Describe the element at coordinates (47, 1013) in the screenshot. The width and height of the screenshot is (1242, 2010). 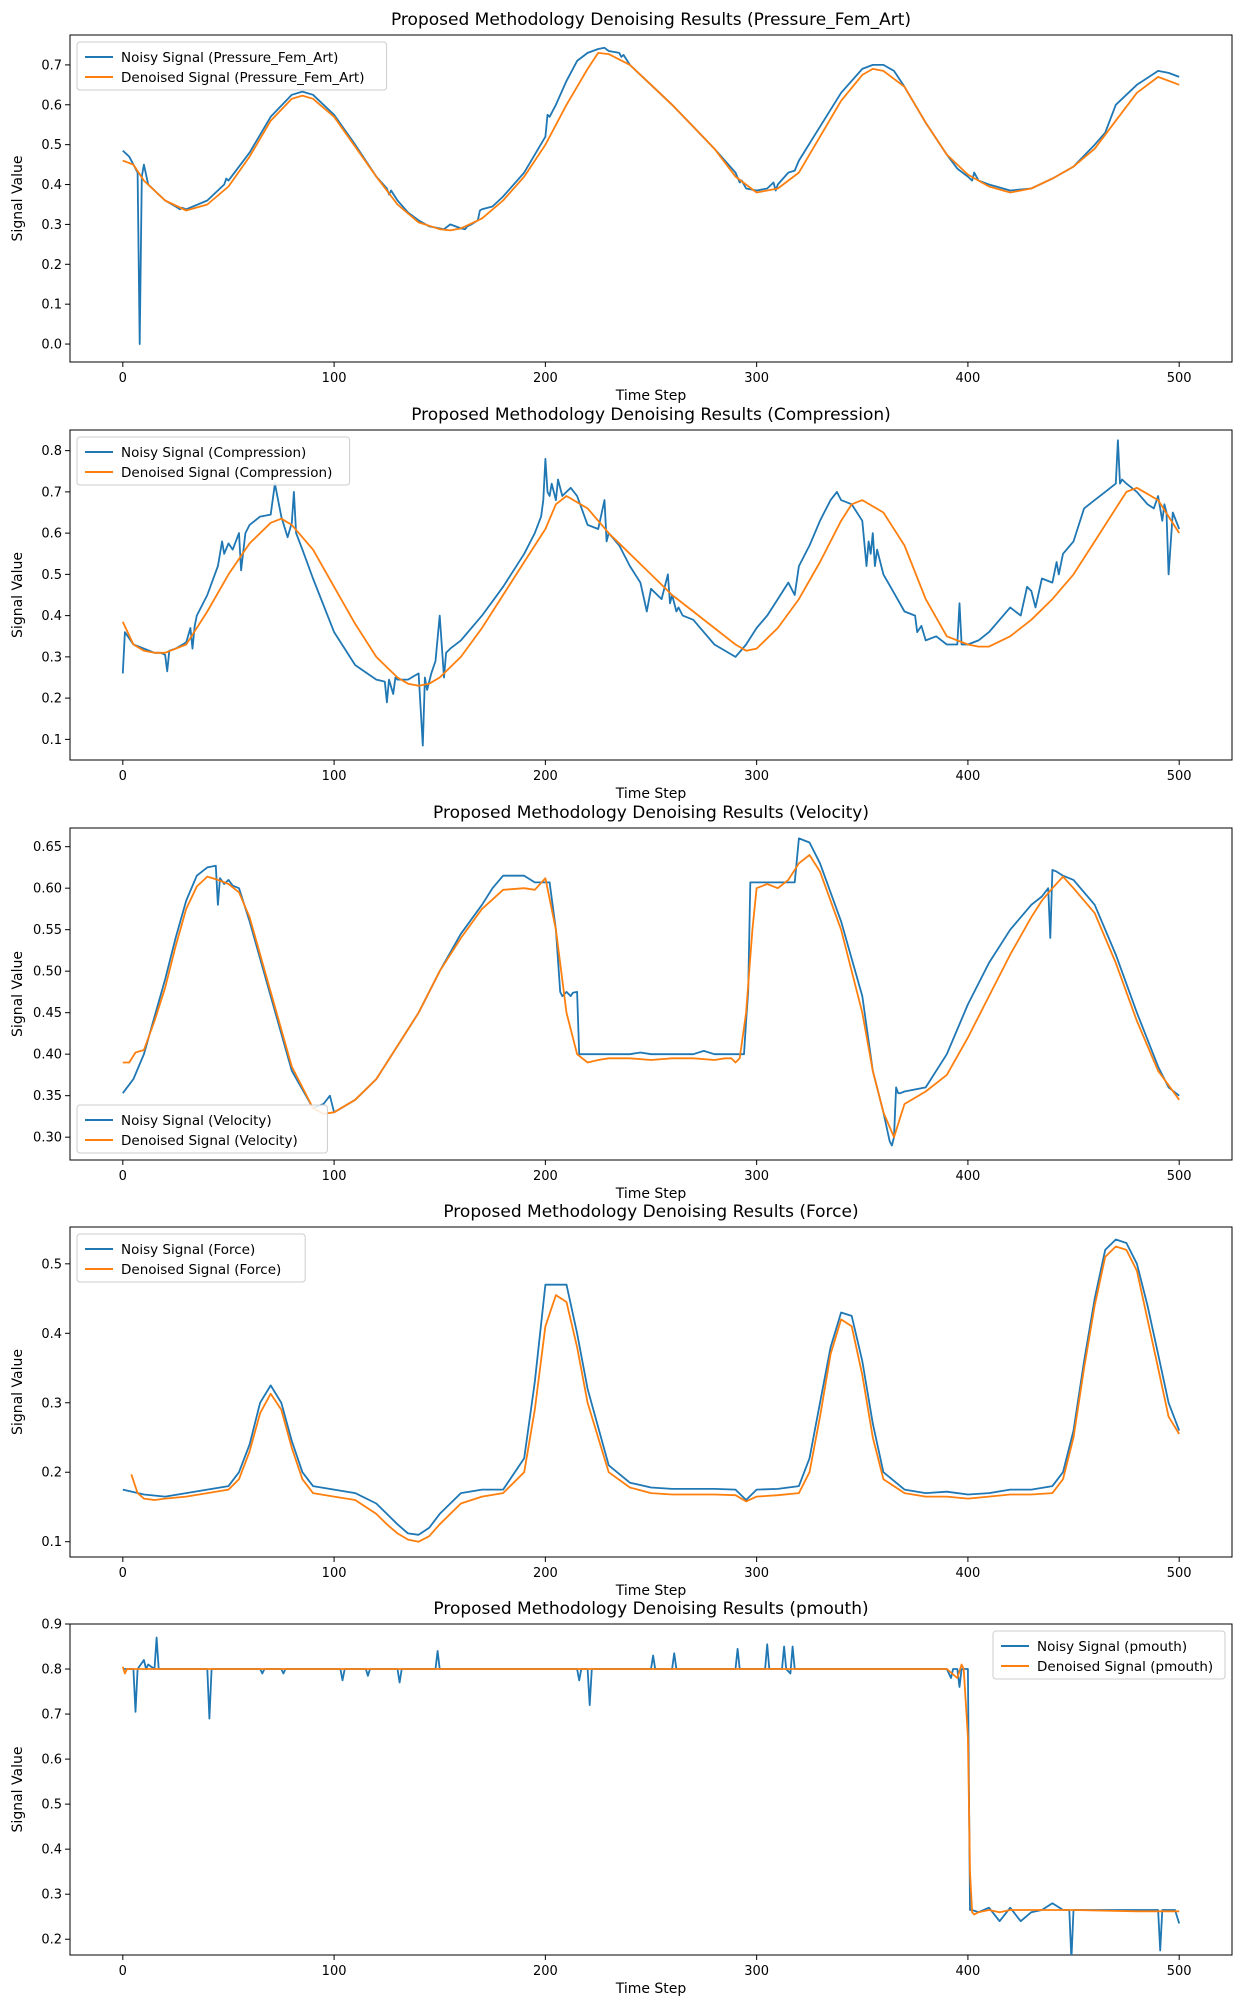
I see `y-tick-label: 0.45` at that location.